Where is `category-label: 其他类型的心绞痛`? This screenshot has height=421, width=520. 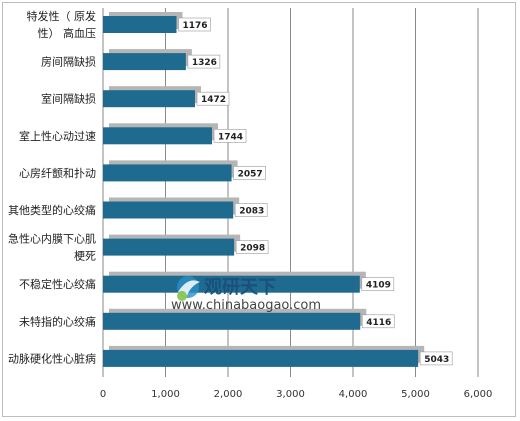
category-label: 其他类型的心绞痛 is located at coordinates (52, 210).